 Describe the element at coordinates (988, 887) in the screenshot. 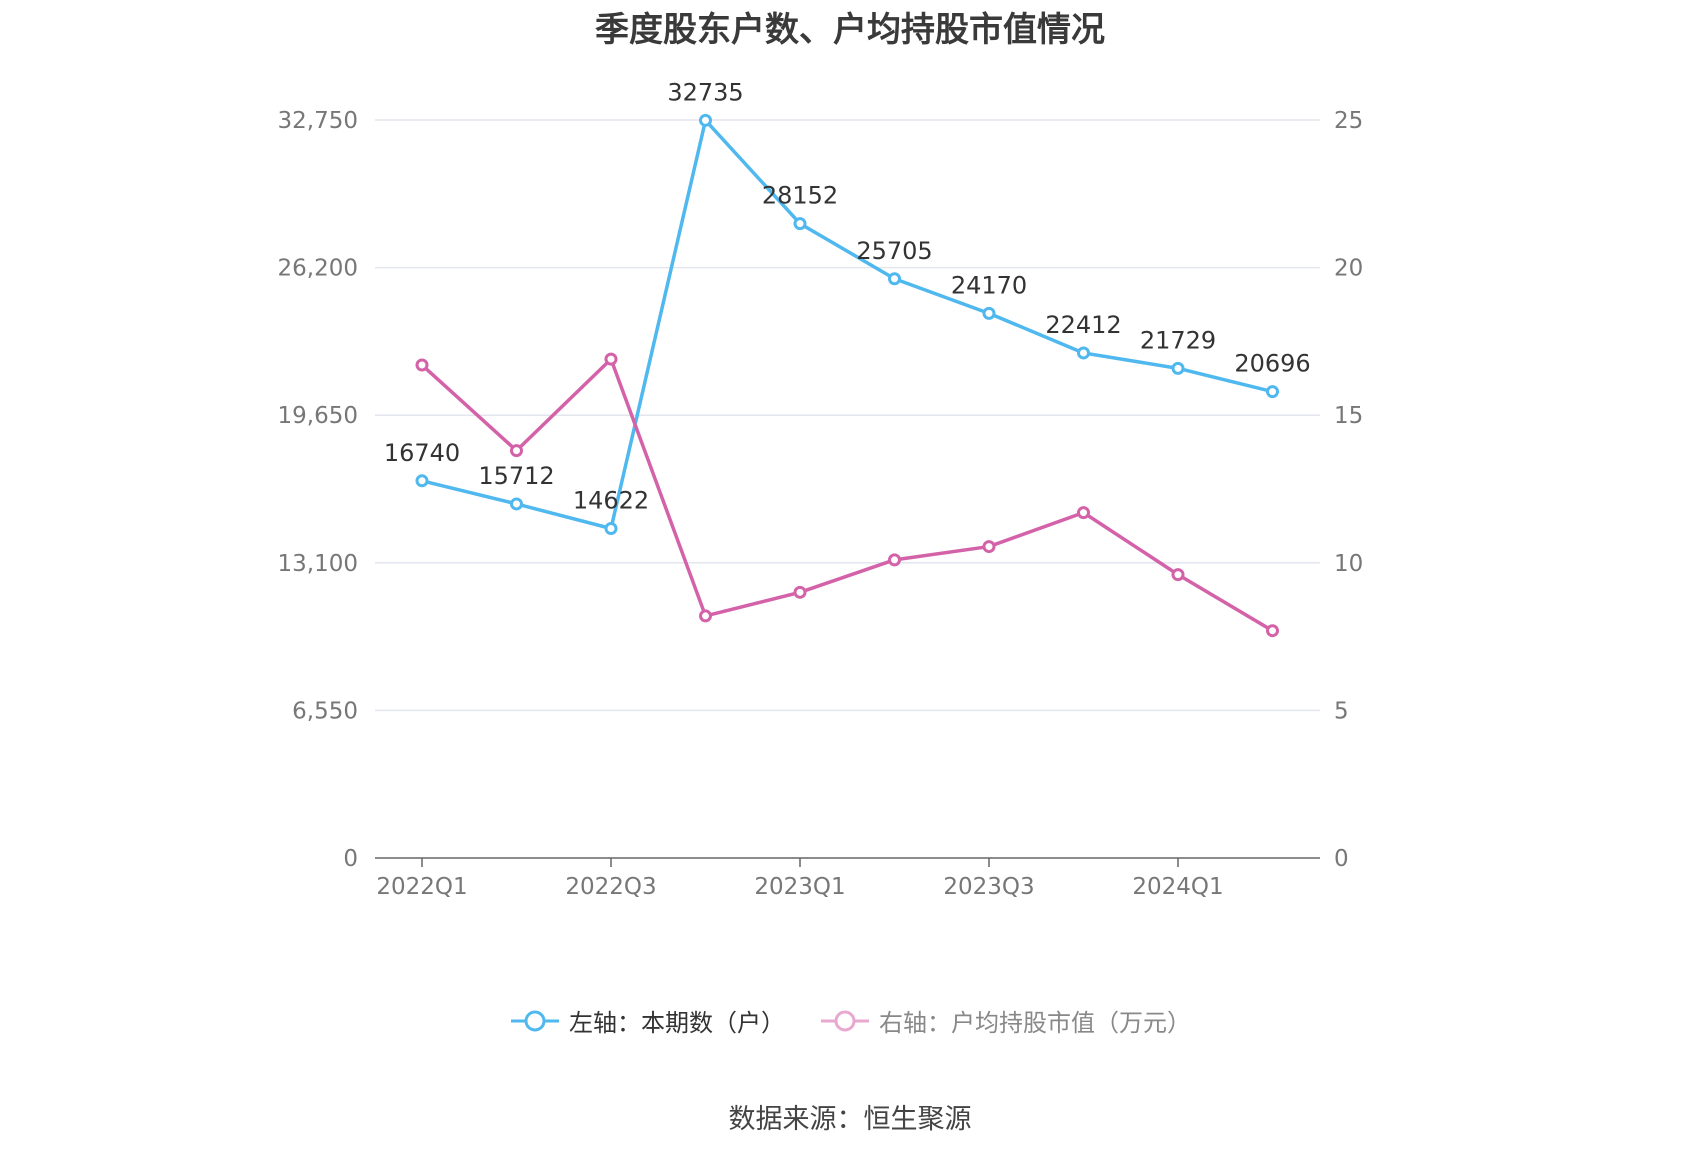

I see `x-tick-label: 2023Q3` at that location.